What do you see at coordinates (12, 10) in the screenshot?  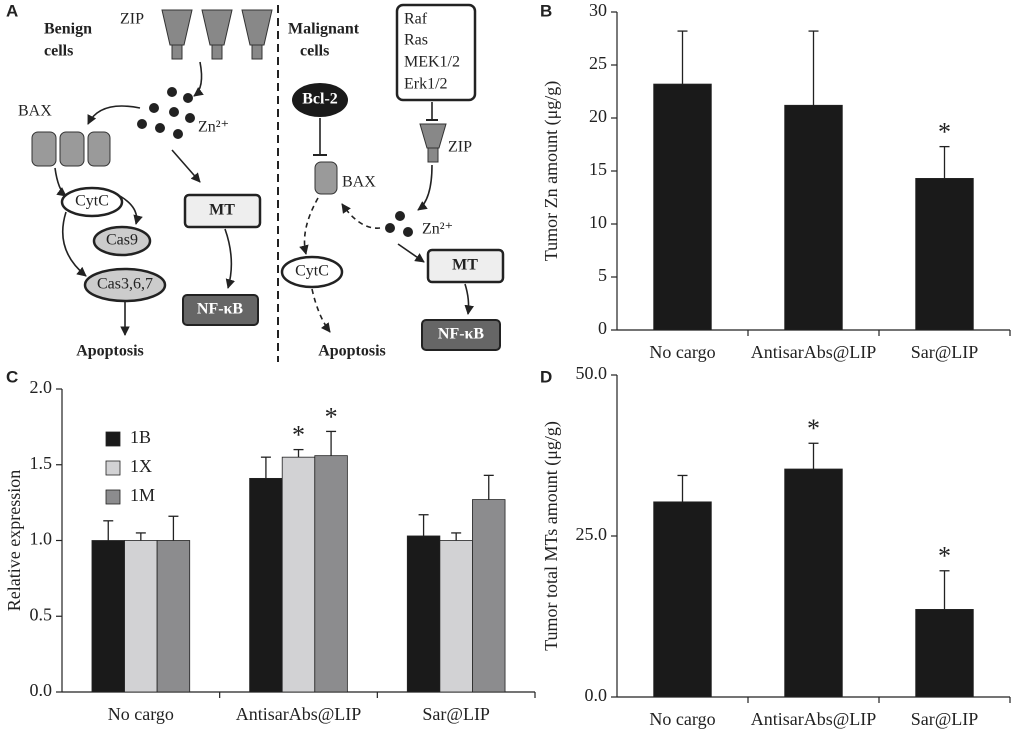 I see `panel-label: A` at bounding box center [12, 10].